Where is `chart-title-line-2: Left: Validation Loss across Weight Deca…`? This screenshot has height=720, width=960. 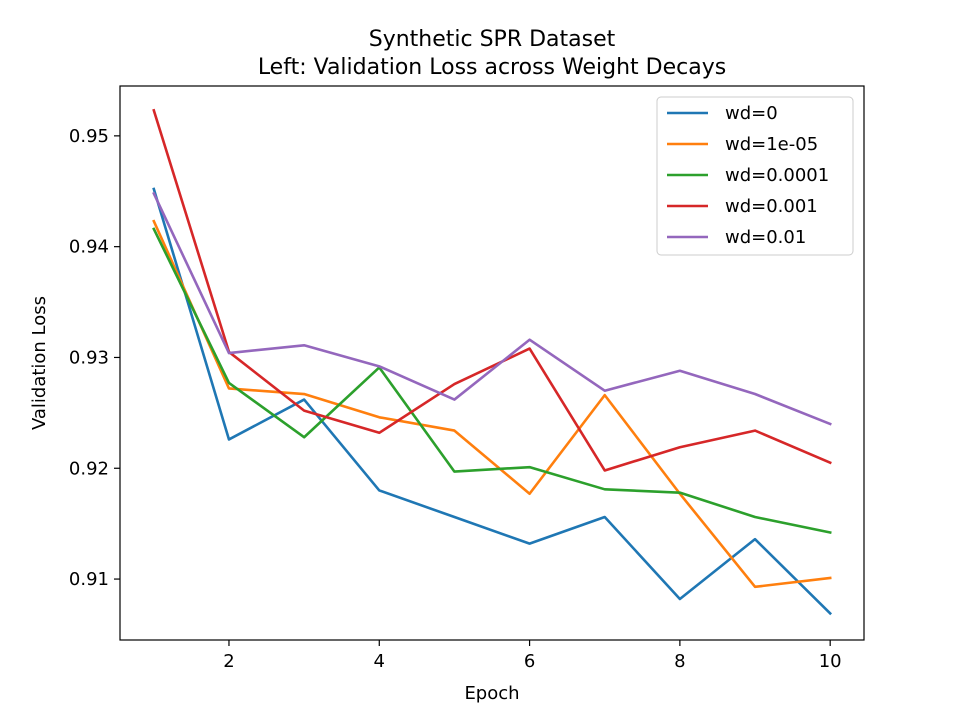
chart-title-line-2: Left: Validation Loss across Weight Deca… is located at coordinates (492, 67).